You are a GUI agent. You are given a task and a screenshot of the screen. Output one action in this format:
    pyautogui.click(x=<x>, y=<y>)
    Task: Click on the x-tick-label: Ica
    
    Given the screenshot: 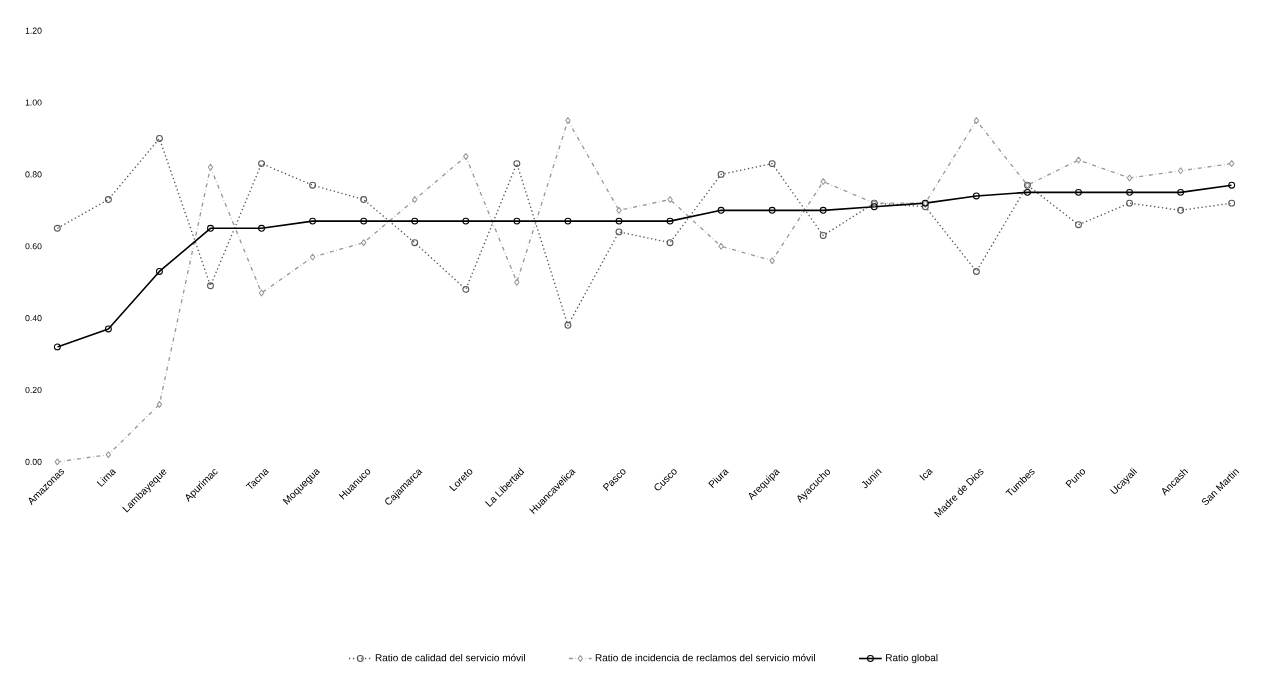 What is the action you would take?
    pyautogui.click(x=926, y=475)
    